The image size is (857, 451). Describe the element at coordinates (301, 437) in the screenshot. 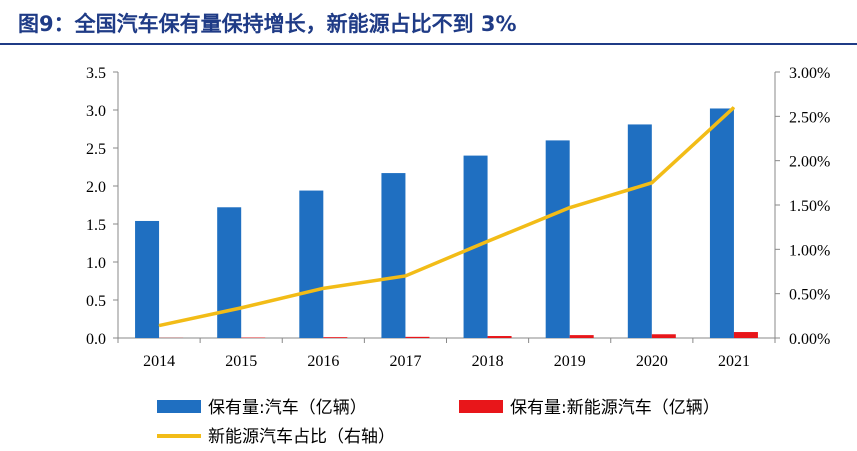

I see `legend-label-share: 新能源汽车占比（右轴）` at that location.